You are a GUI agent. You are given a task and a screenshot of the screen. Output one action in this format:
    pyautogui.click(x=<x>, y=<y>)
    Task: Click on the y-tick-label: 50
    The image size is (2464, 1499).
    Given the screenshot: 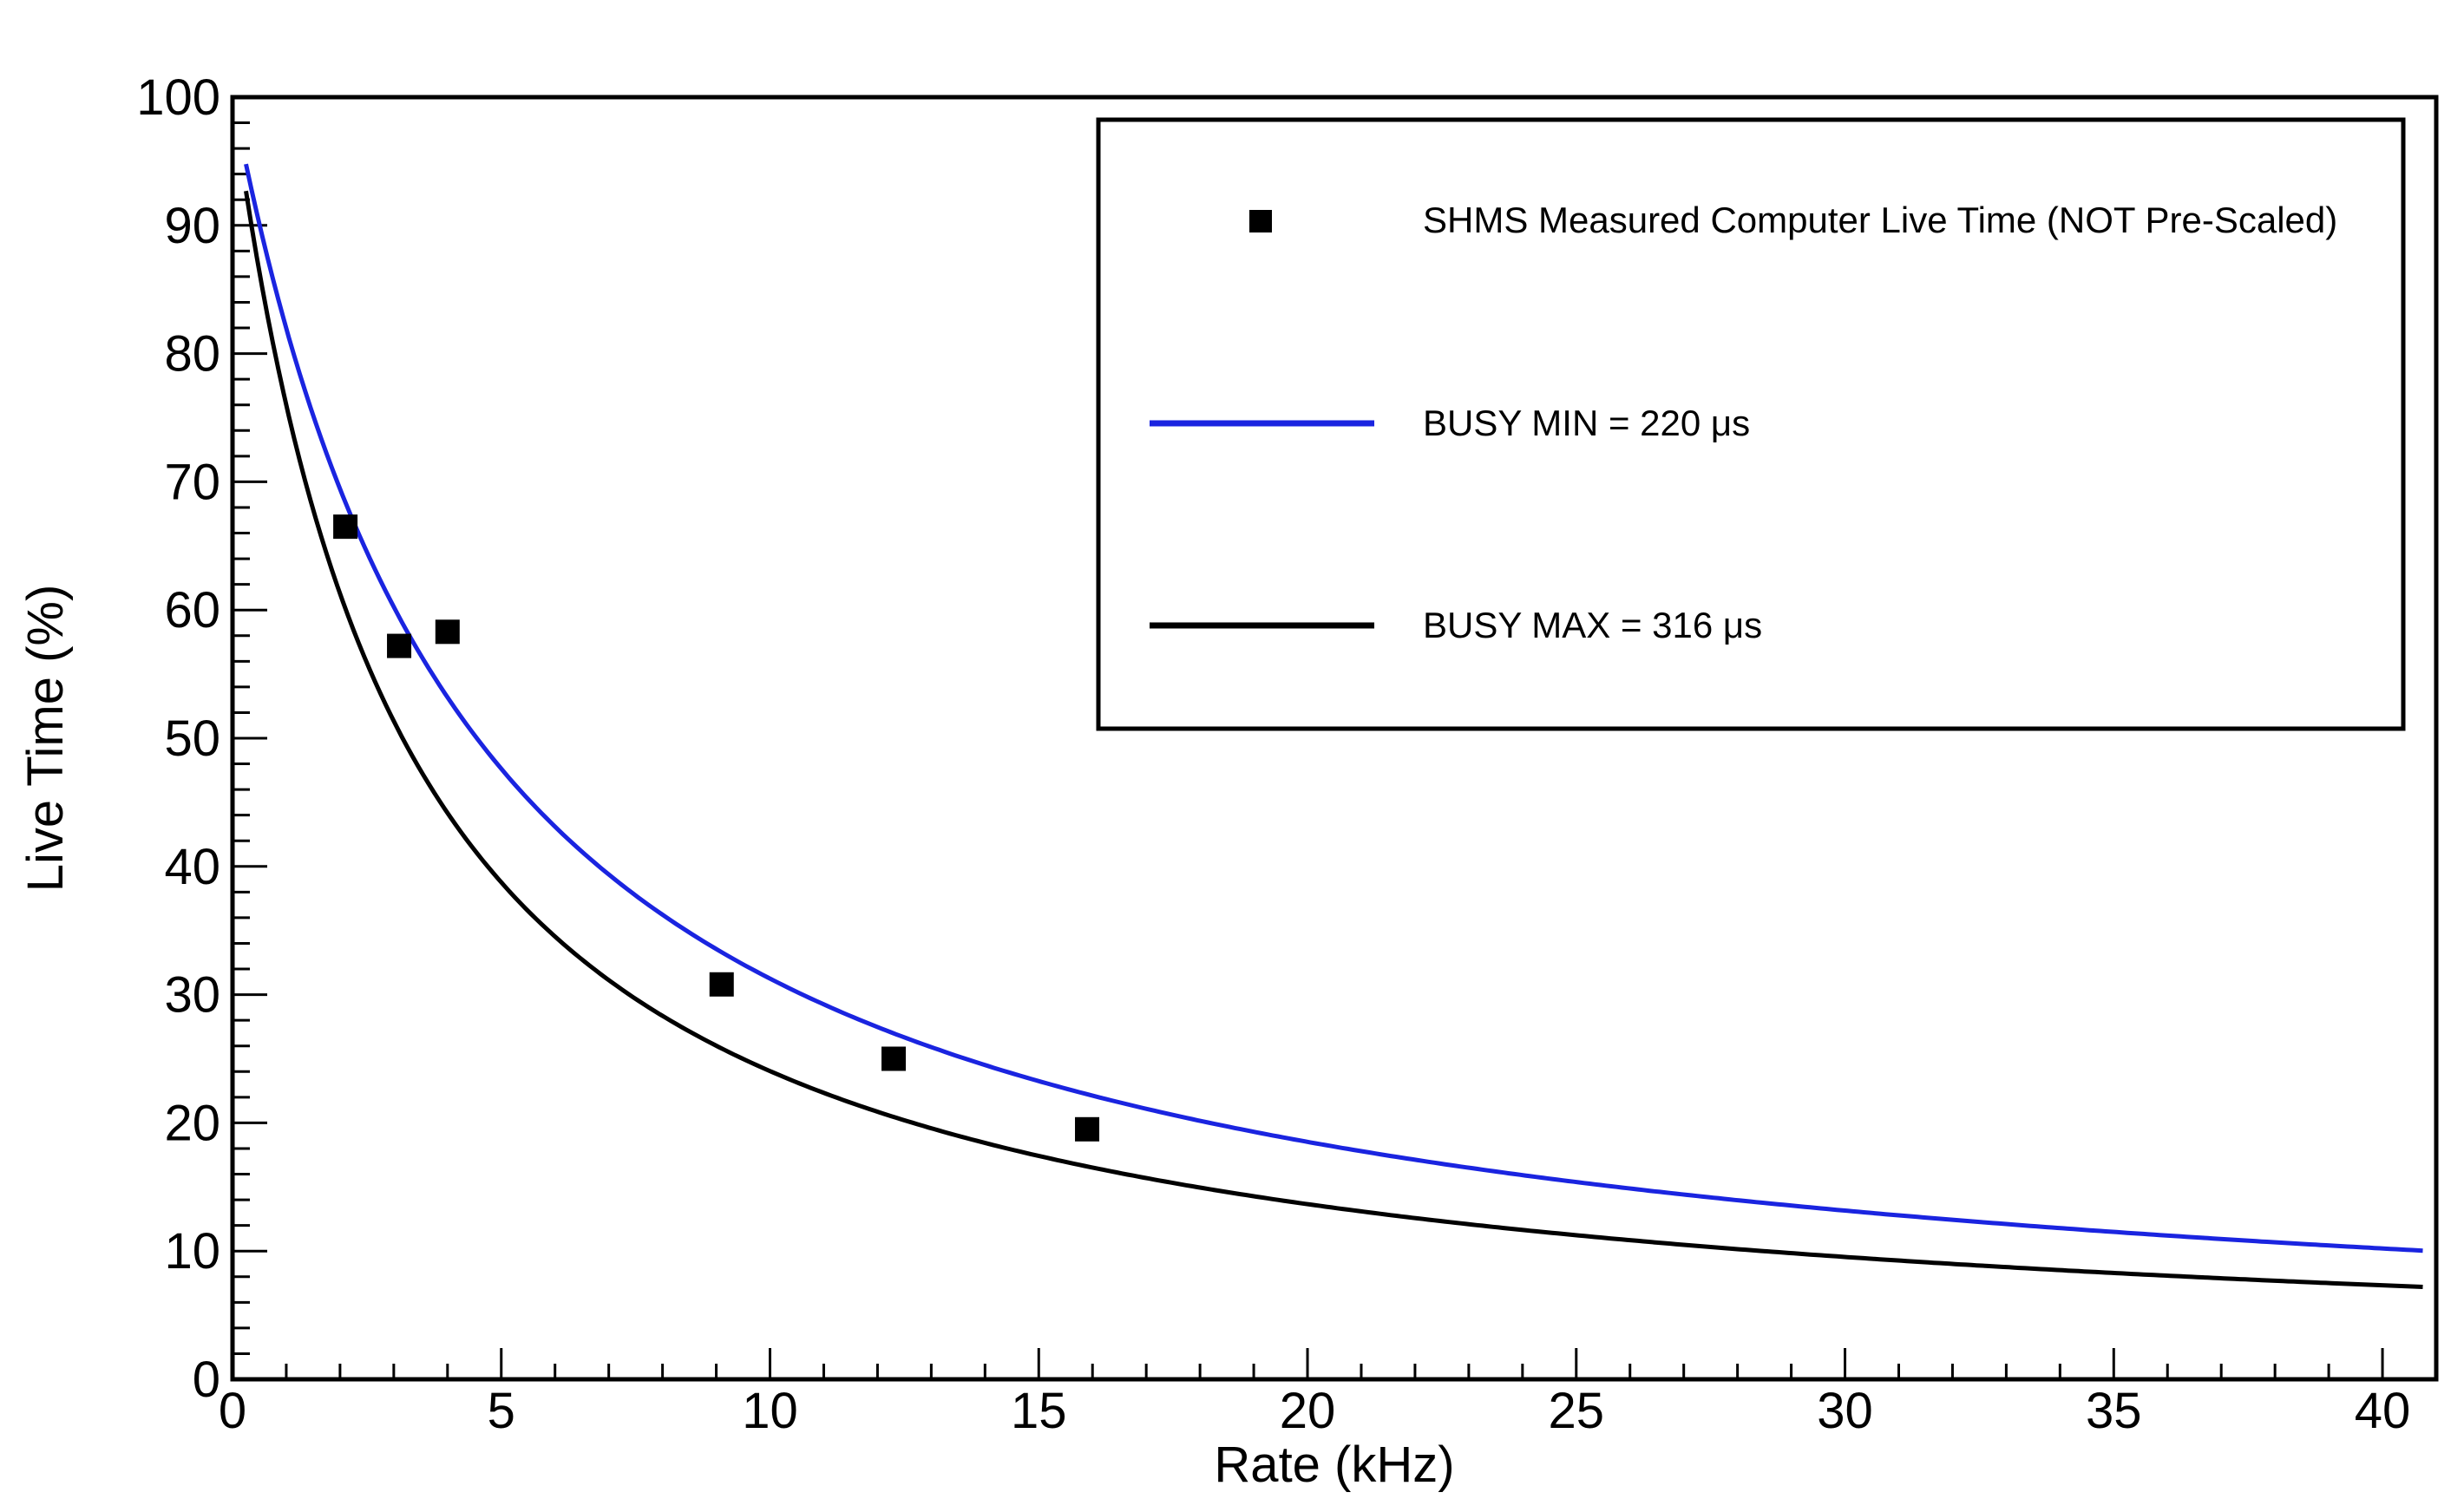 What is the action you would take?
    pyautogui.click(x=192, y=738)
    